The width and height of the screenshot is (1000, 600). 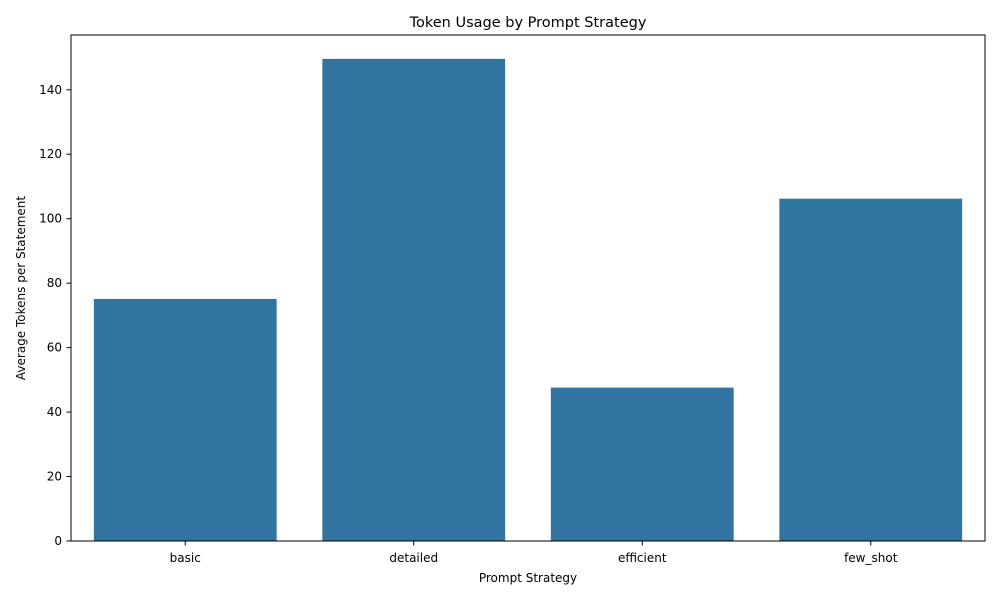 I want to click on bar-detailed, so click(x=414, y=300).